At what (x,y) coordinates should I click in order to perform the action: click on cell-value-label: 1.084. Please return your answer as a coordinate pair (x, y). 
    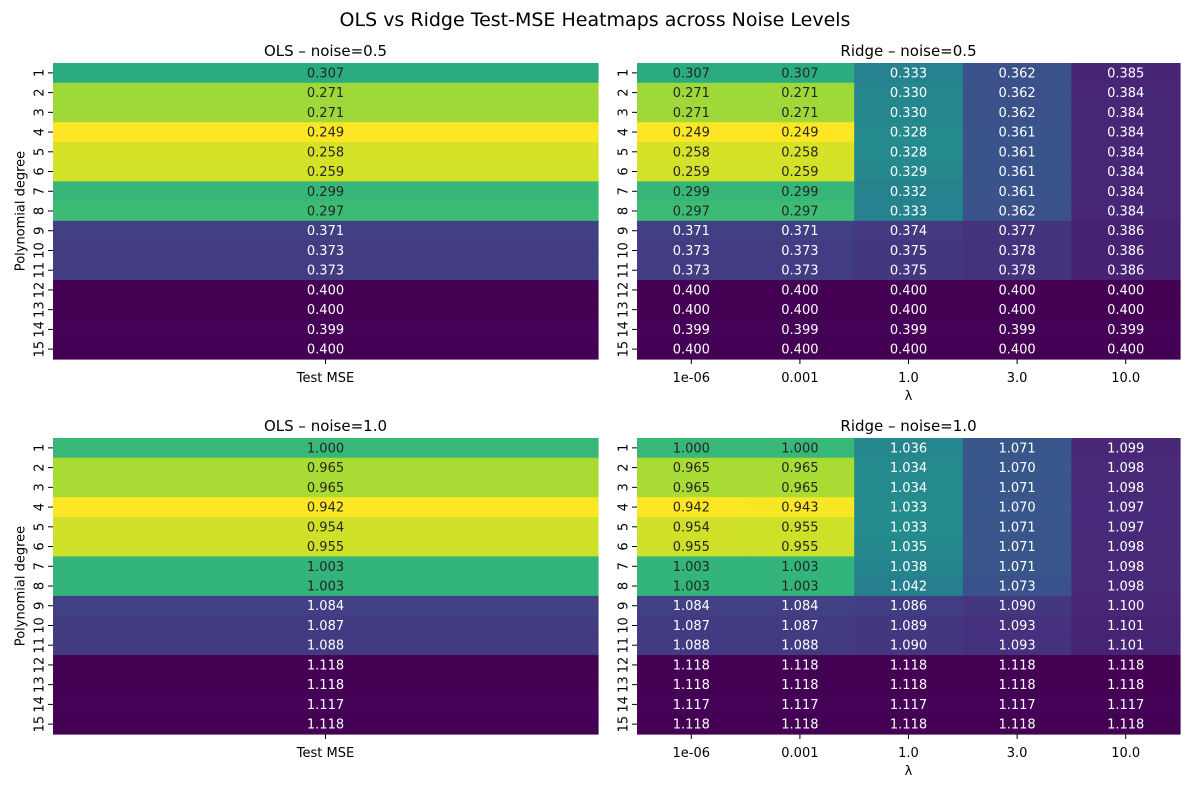
    Looking at the image, I should click on (691, 606).